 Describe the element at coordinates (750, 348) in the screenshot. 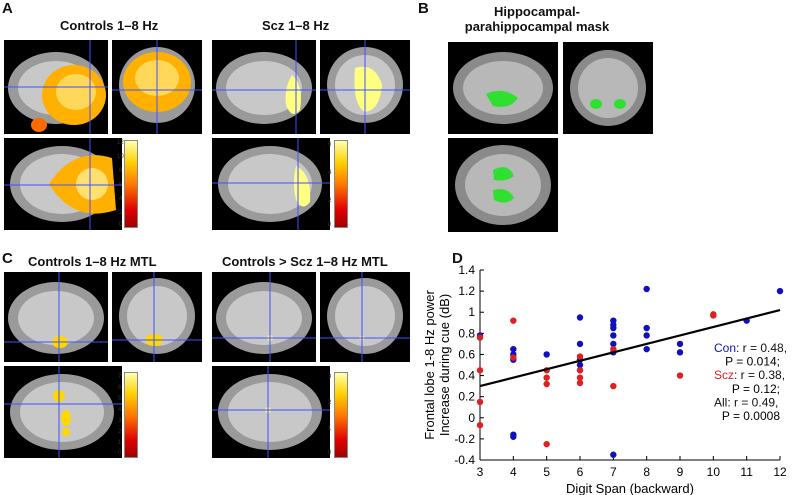

I see `stat-line: Con: r = 0.48,` at that location.